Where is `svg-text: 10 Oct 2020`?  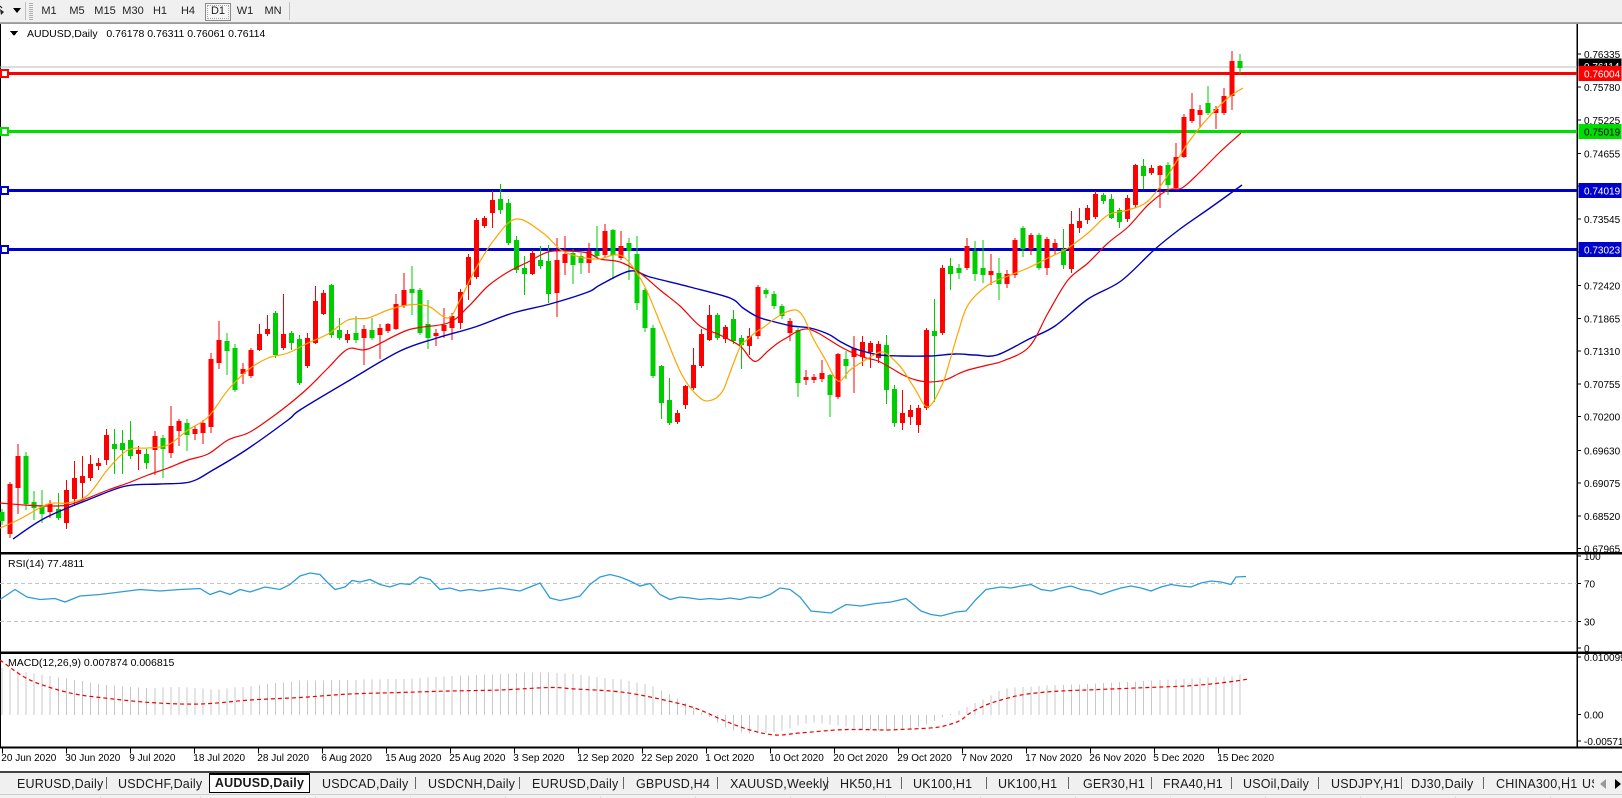 svg-text: 10 Oct 2020 is located at coordinates (796, 758).